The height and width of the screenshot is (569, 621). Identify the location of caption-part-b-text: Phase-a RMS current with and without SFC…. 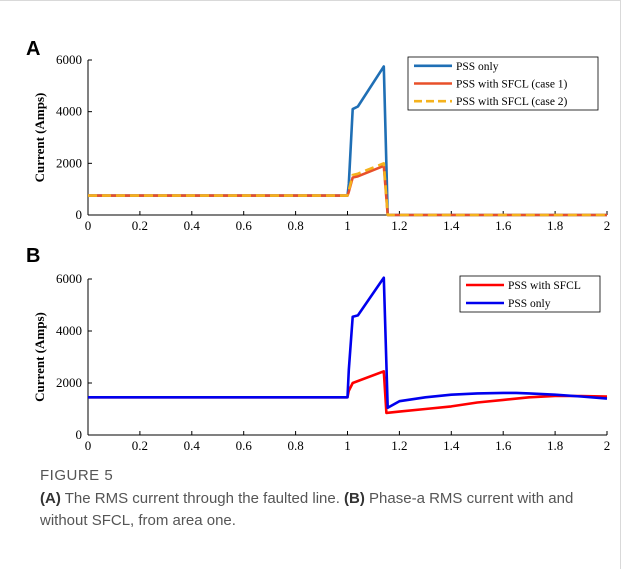
(307, 509).